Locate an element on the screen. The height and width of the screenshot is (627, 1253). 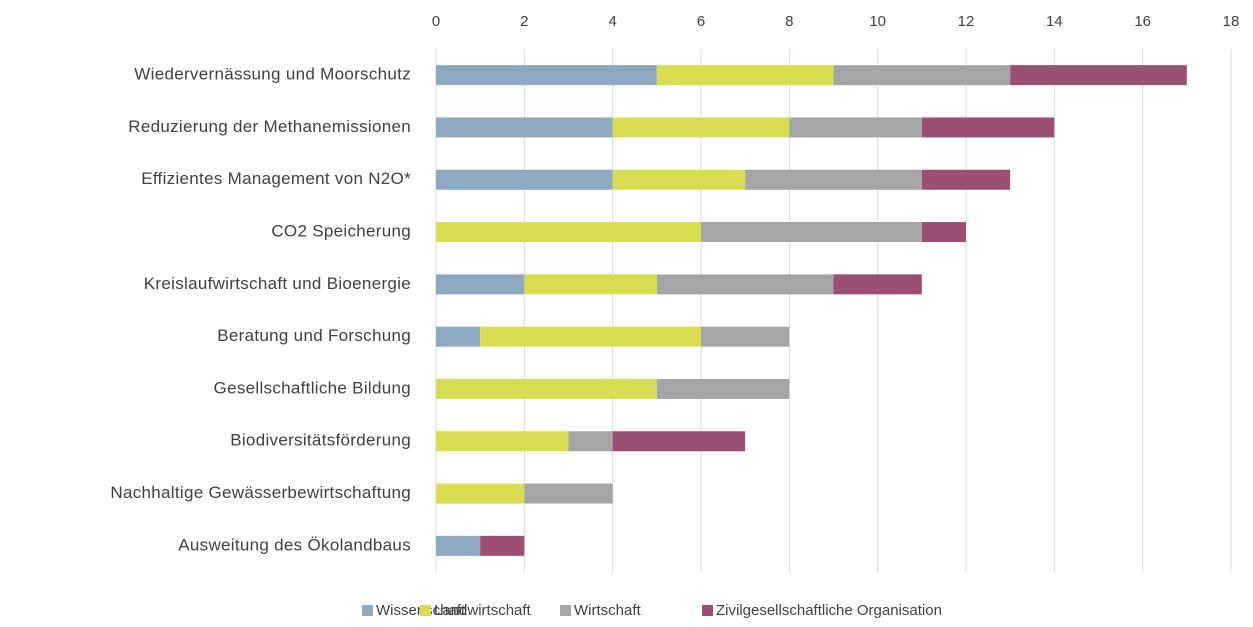
x-tick-label: 18 is located at coordinates (1231, 21).